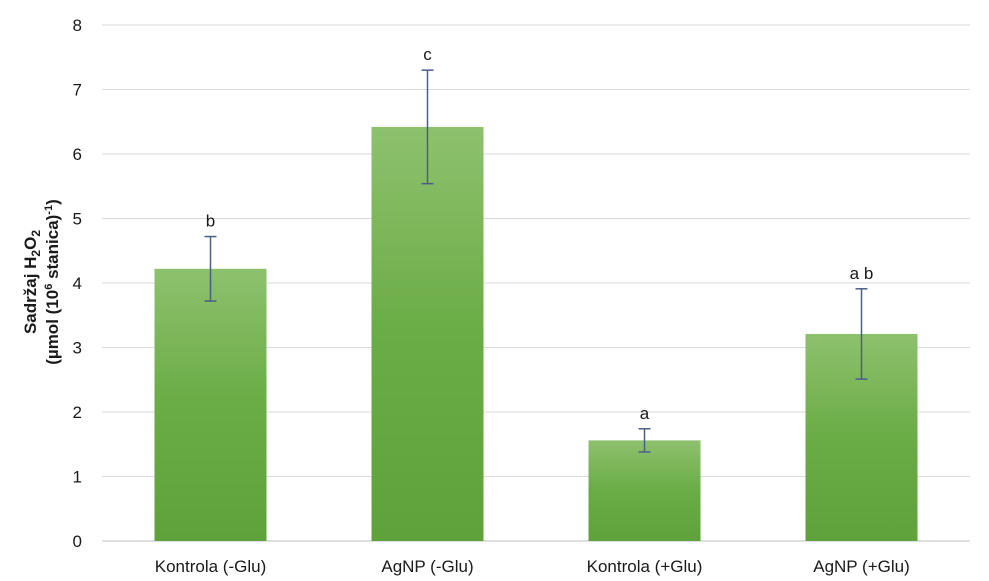 The height and width of the screenshot is (581, 989). Describe the element at coordinates (77, 348) in the screenshot. I see `y-tick-label: 3` at that location.